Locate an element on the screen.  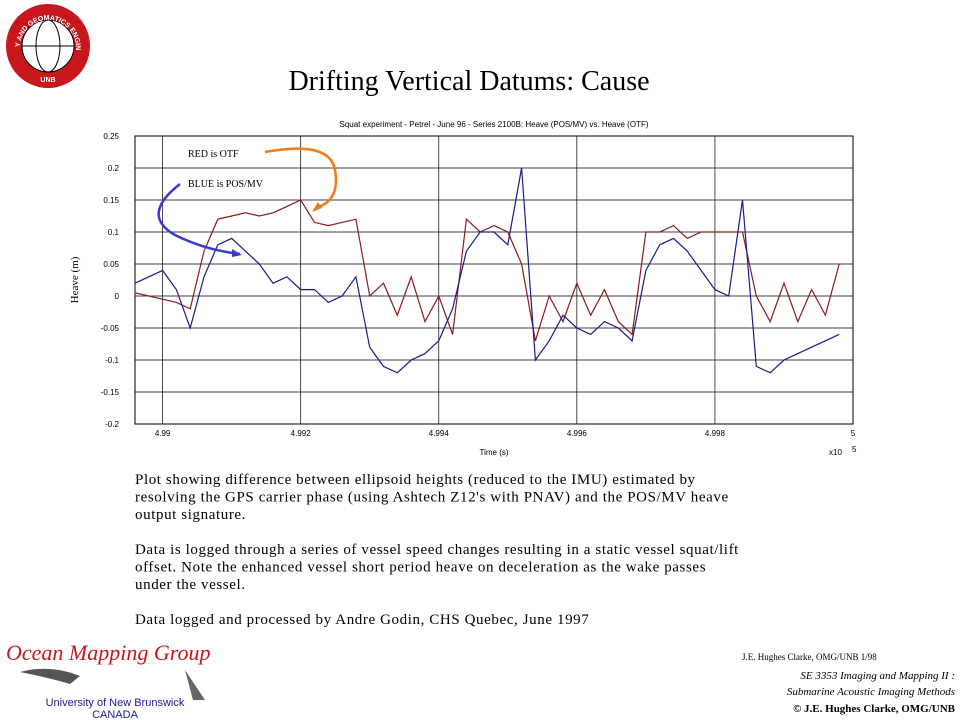
footer-credit: J.E. Hughes Clarke, OMG/UNB 1/98 is located at coordinates (809, 657).